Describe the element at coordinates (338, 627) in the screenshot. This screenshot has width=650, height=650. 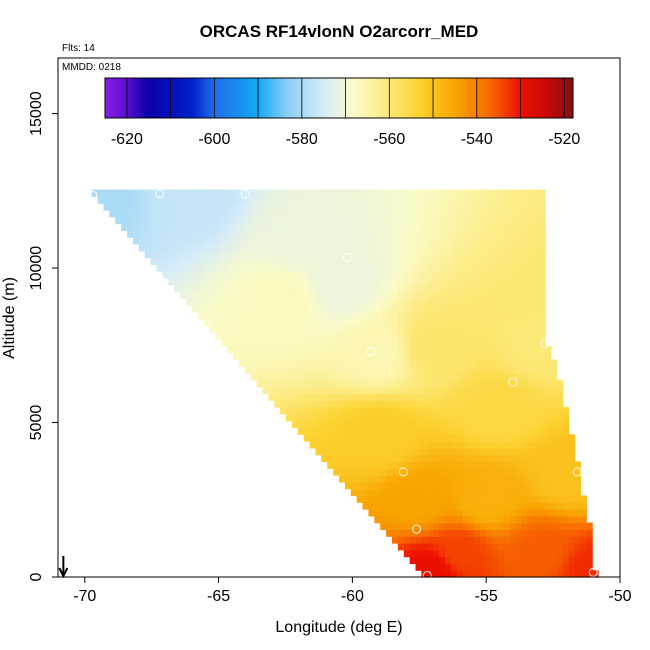
I see `x-axis-label: Longitude (deg E)` at that location.